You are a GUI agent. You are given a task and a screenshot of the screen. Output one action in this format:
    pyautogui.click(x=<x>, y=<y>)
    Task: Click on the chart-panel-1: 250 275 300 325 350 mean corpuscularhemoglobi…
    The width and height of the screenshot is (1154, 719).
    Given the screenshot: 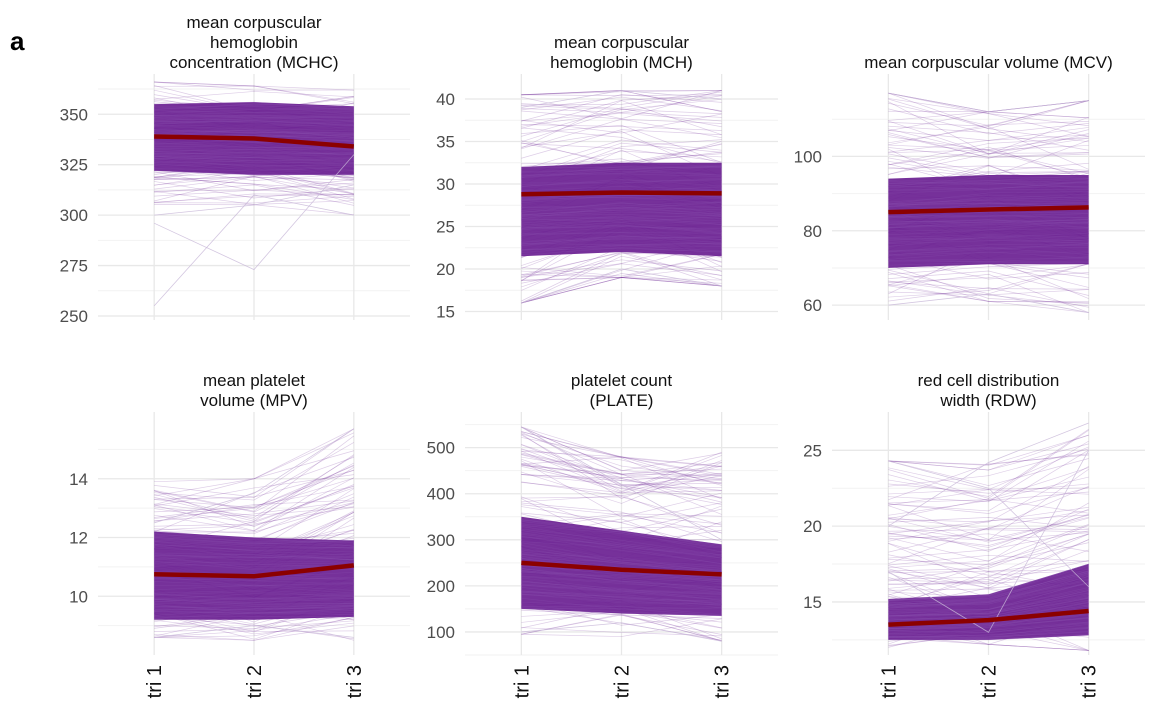 What is the action you would take?
    pyautogui.click(x=235, y=169)
    